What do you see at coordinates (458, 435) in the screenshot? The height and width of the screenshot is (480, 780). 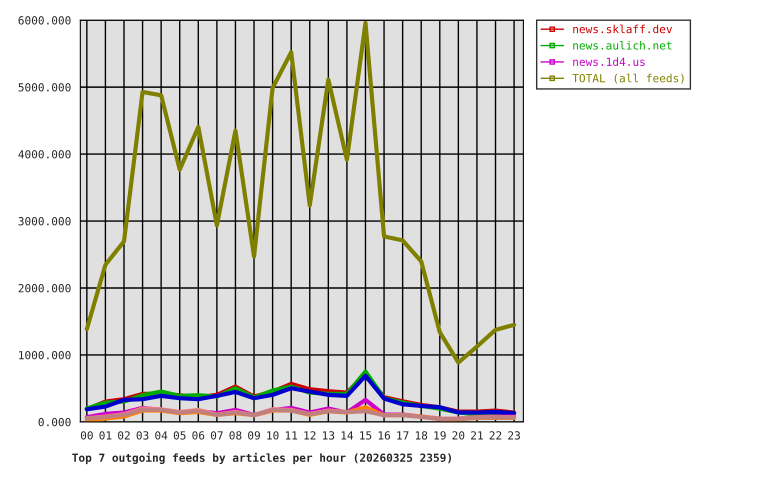 I see `x-tick-label: 20` at bounding box center [458, 435].